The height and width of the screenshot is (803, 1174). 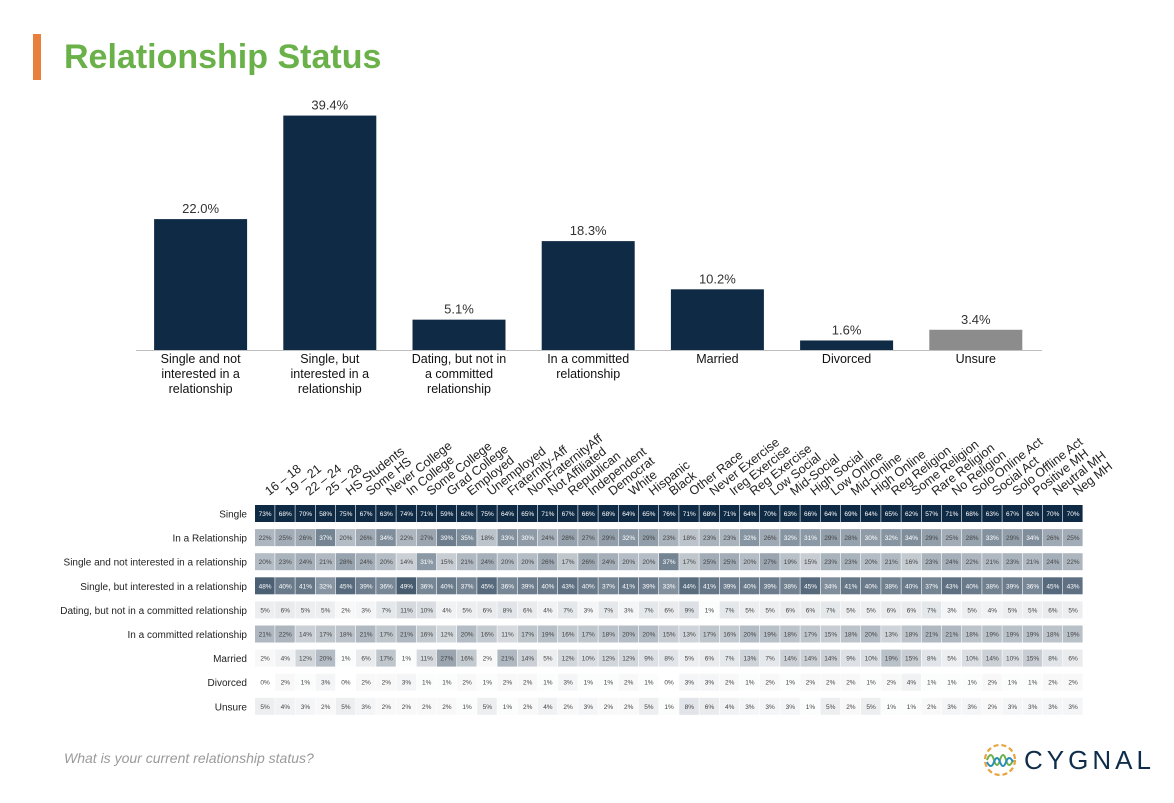 I want to click on heat-cell-label: 36%, so click(x=426, y=586).